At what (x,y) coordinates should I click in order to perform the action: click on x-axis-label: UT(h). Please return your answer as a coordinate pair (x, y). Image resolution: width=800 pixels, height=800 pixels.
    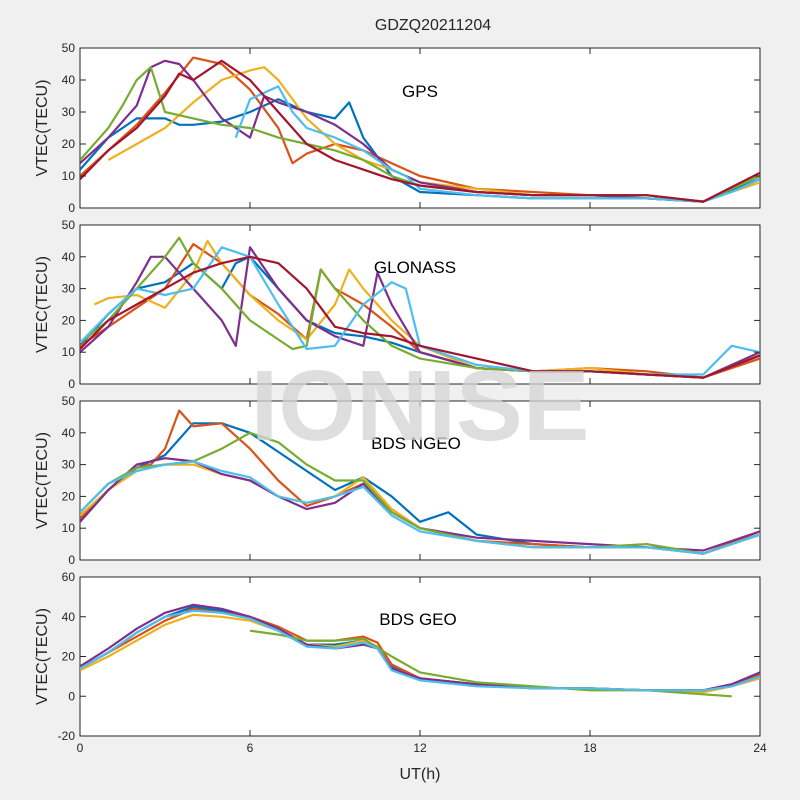
    Looking at the image, I should click on (420, 774).